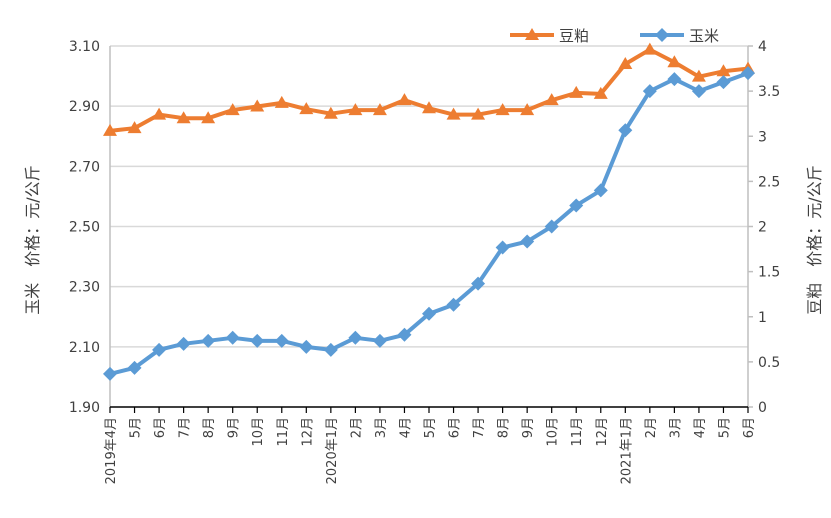 The image size is (831, 518). What do you see at coordinates (84, 107) in the screenshot?
I see `left-tick-label: 2.90` at bounding box center [84, 107].